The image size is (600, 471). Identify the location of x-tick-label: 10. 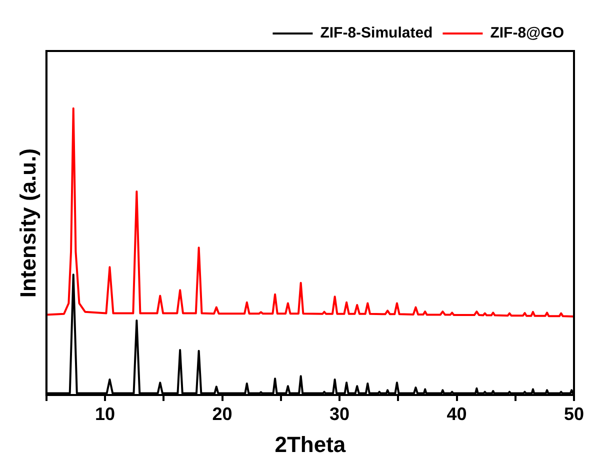
(105, 414).